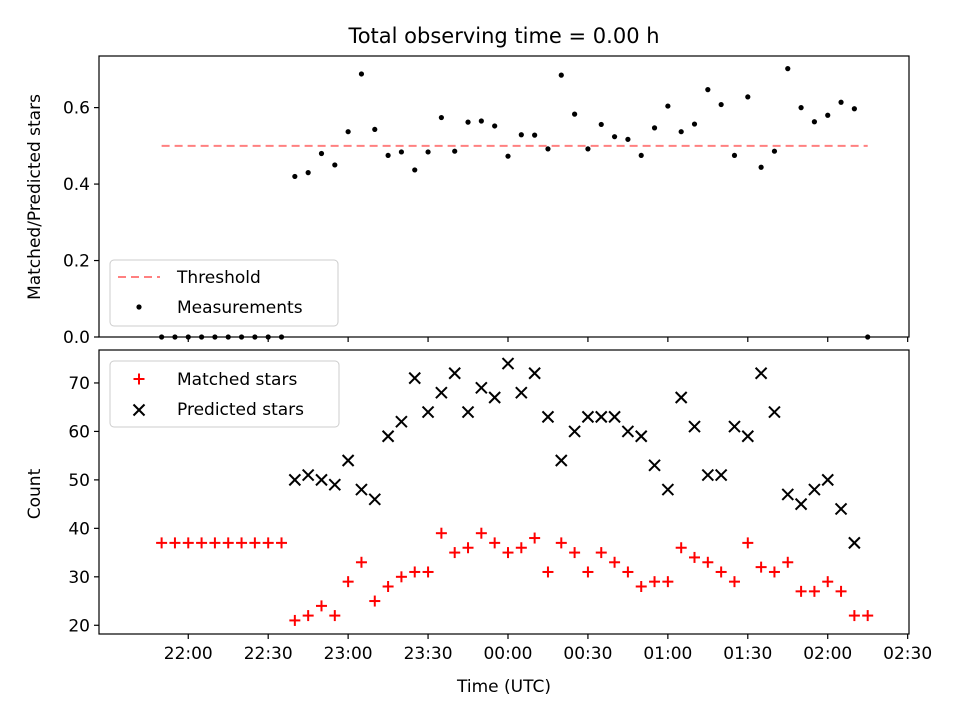 This screenshot has height=724, width=960. Describe the element at coordinates (237, 380) in the screenshot. I see `legend-matched-label: Matched stars` at that location.